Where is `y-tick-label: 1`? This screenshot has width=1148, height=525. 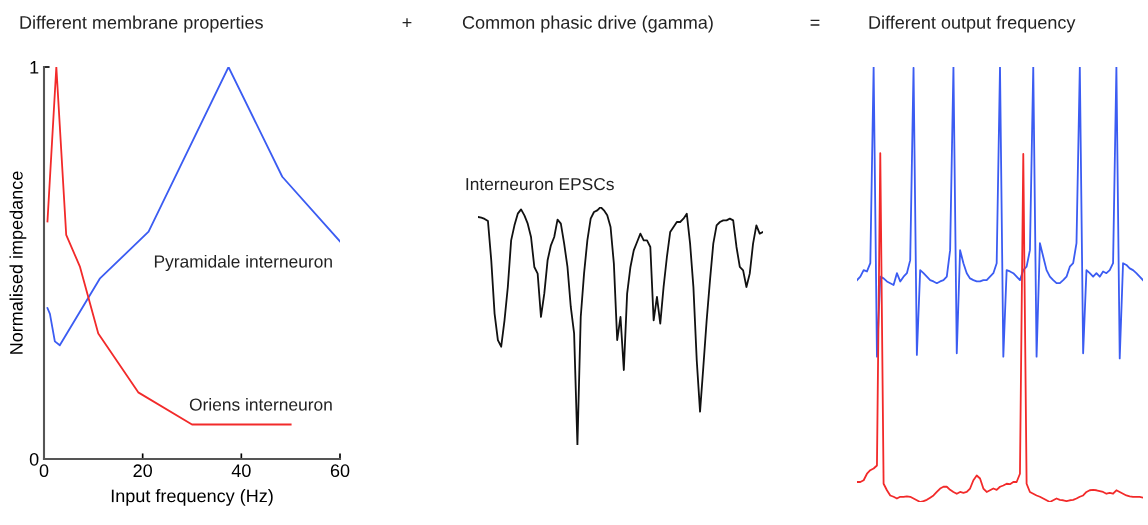 y-tick-label: 1 is located at coordinates (34, 67).